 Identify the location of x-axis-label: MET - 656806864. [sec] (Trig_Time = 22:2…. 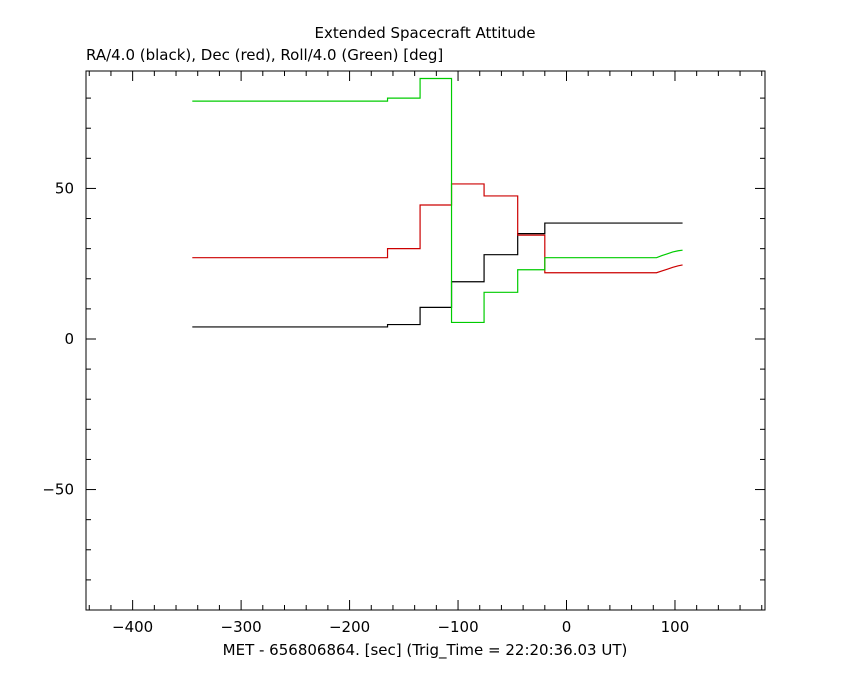
(425, 650).